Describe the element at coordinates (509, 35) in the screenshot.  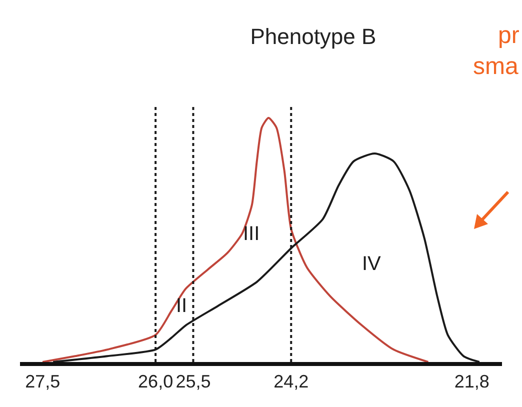
I see `text: pr` at that location.